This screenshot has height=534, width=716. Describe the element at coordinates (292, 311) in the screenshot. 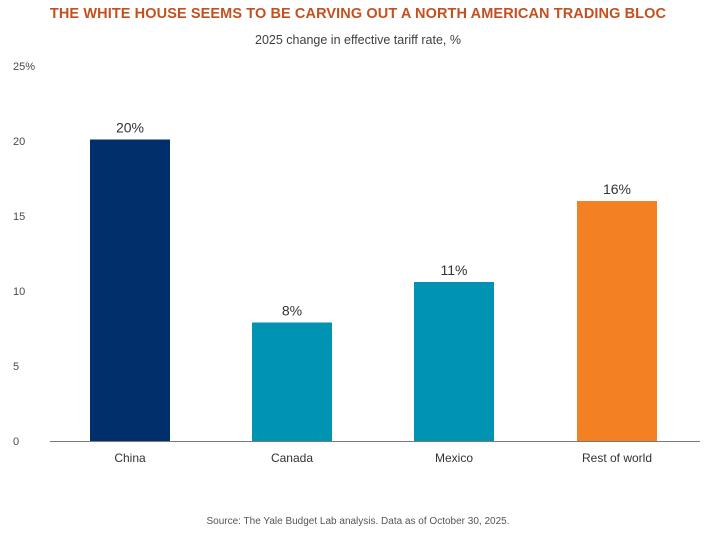

I see `data-label: 8%` at that location.